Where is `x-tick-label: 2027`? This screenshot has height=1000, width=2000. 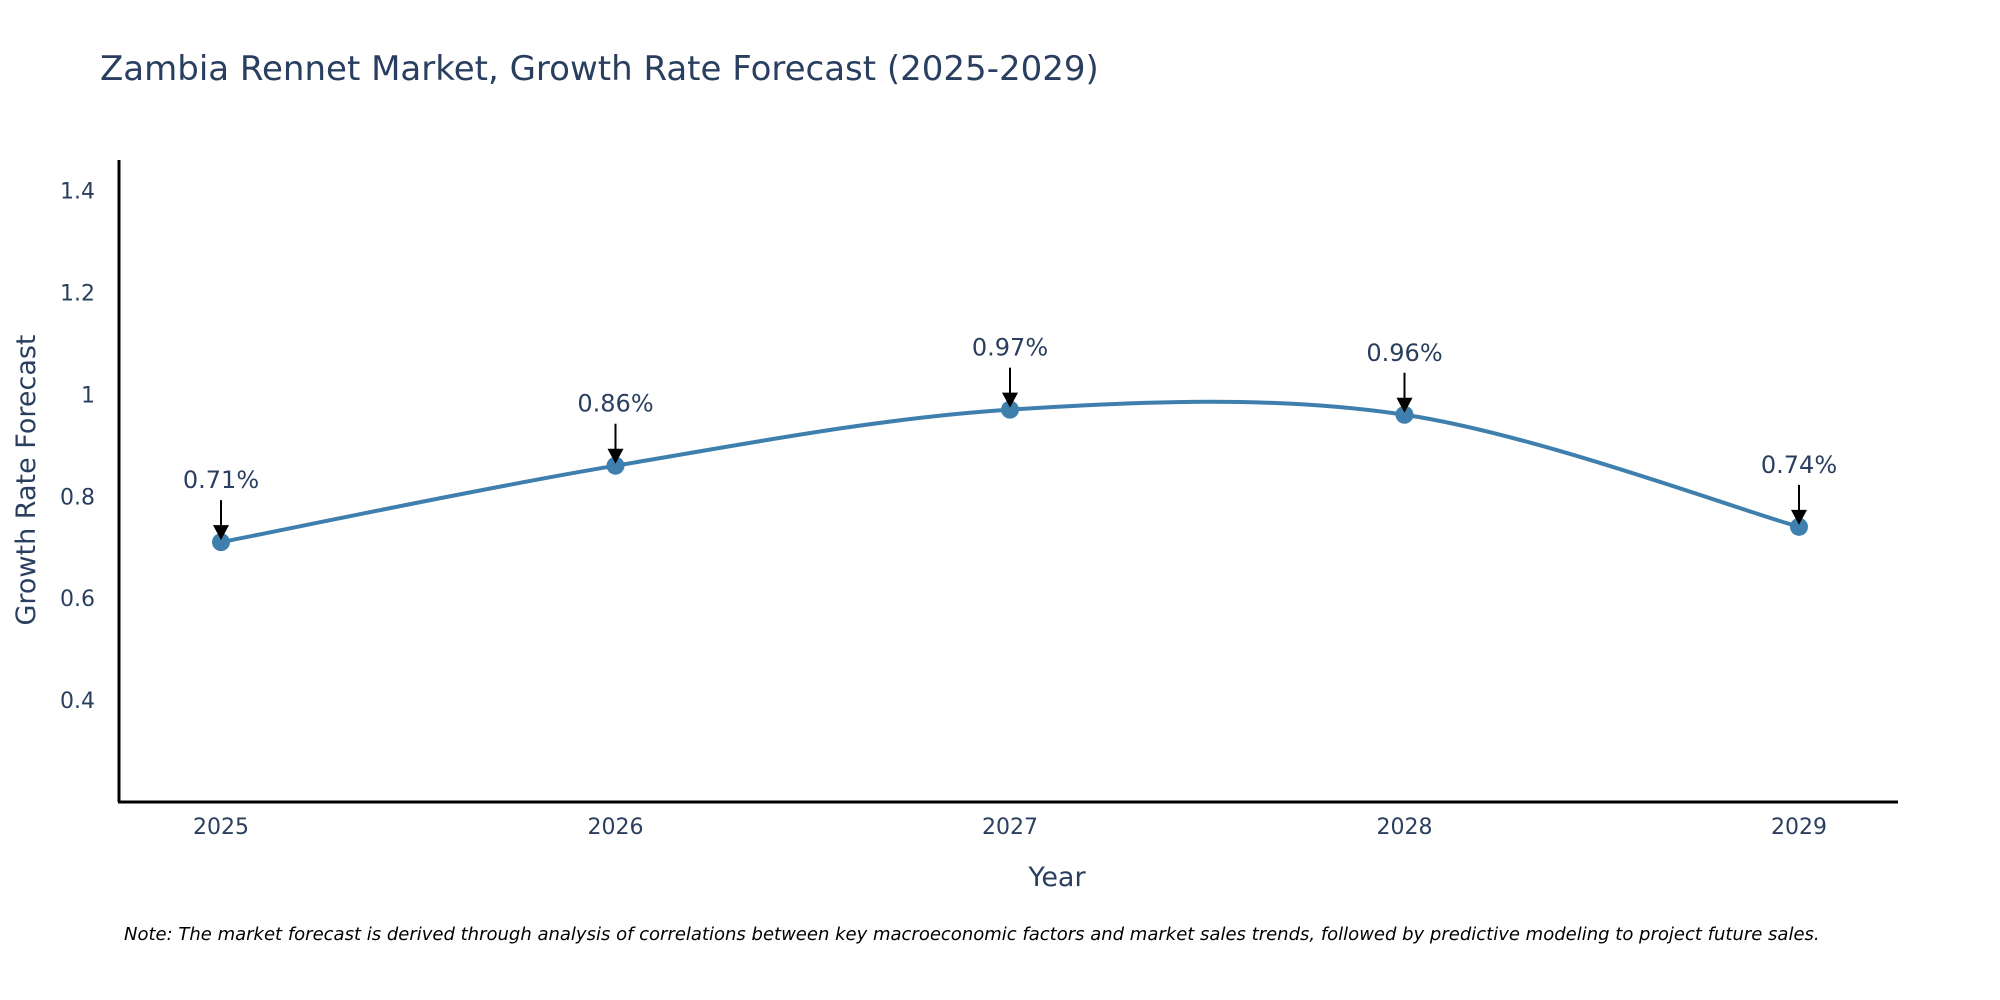
x-tick-label: 2027 is located at coordinates (1010, 827).